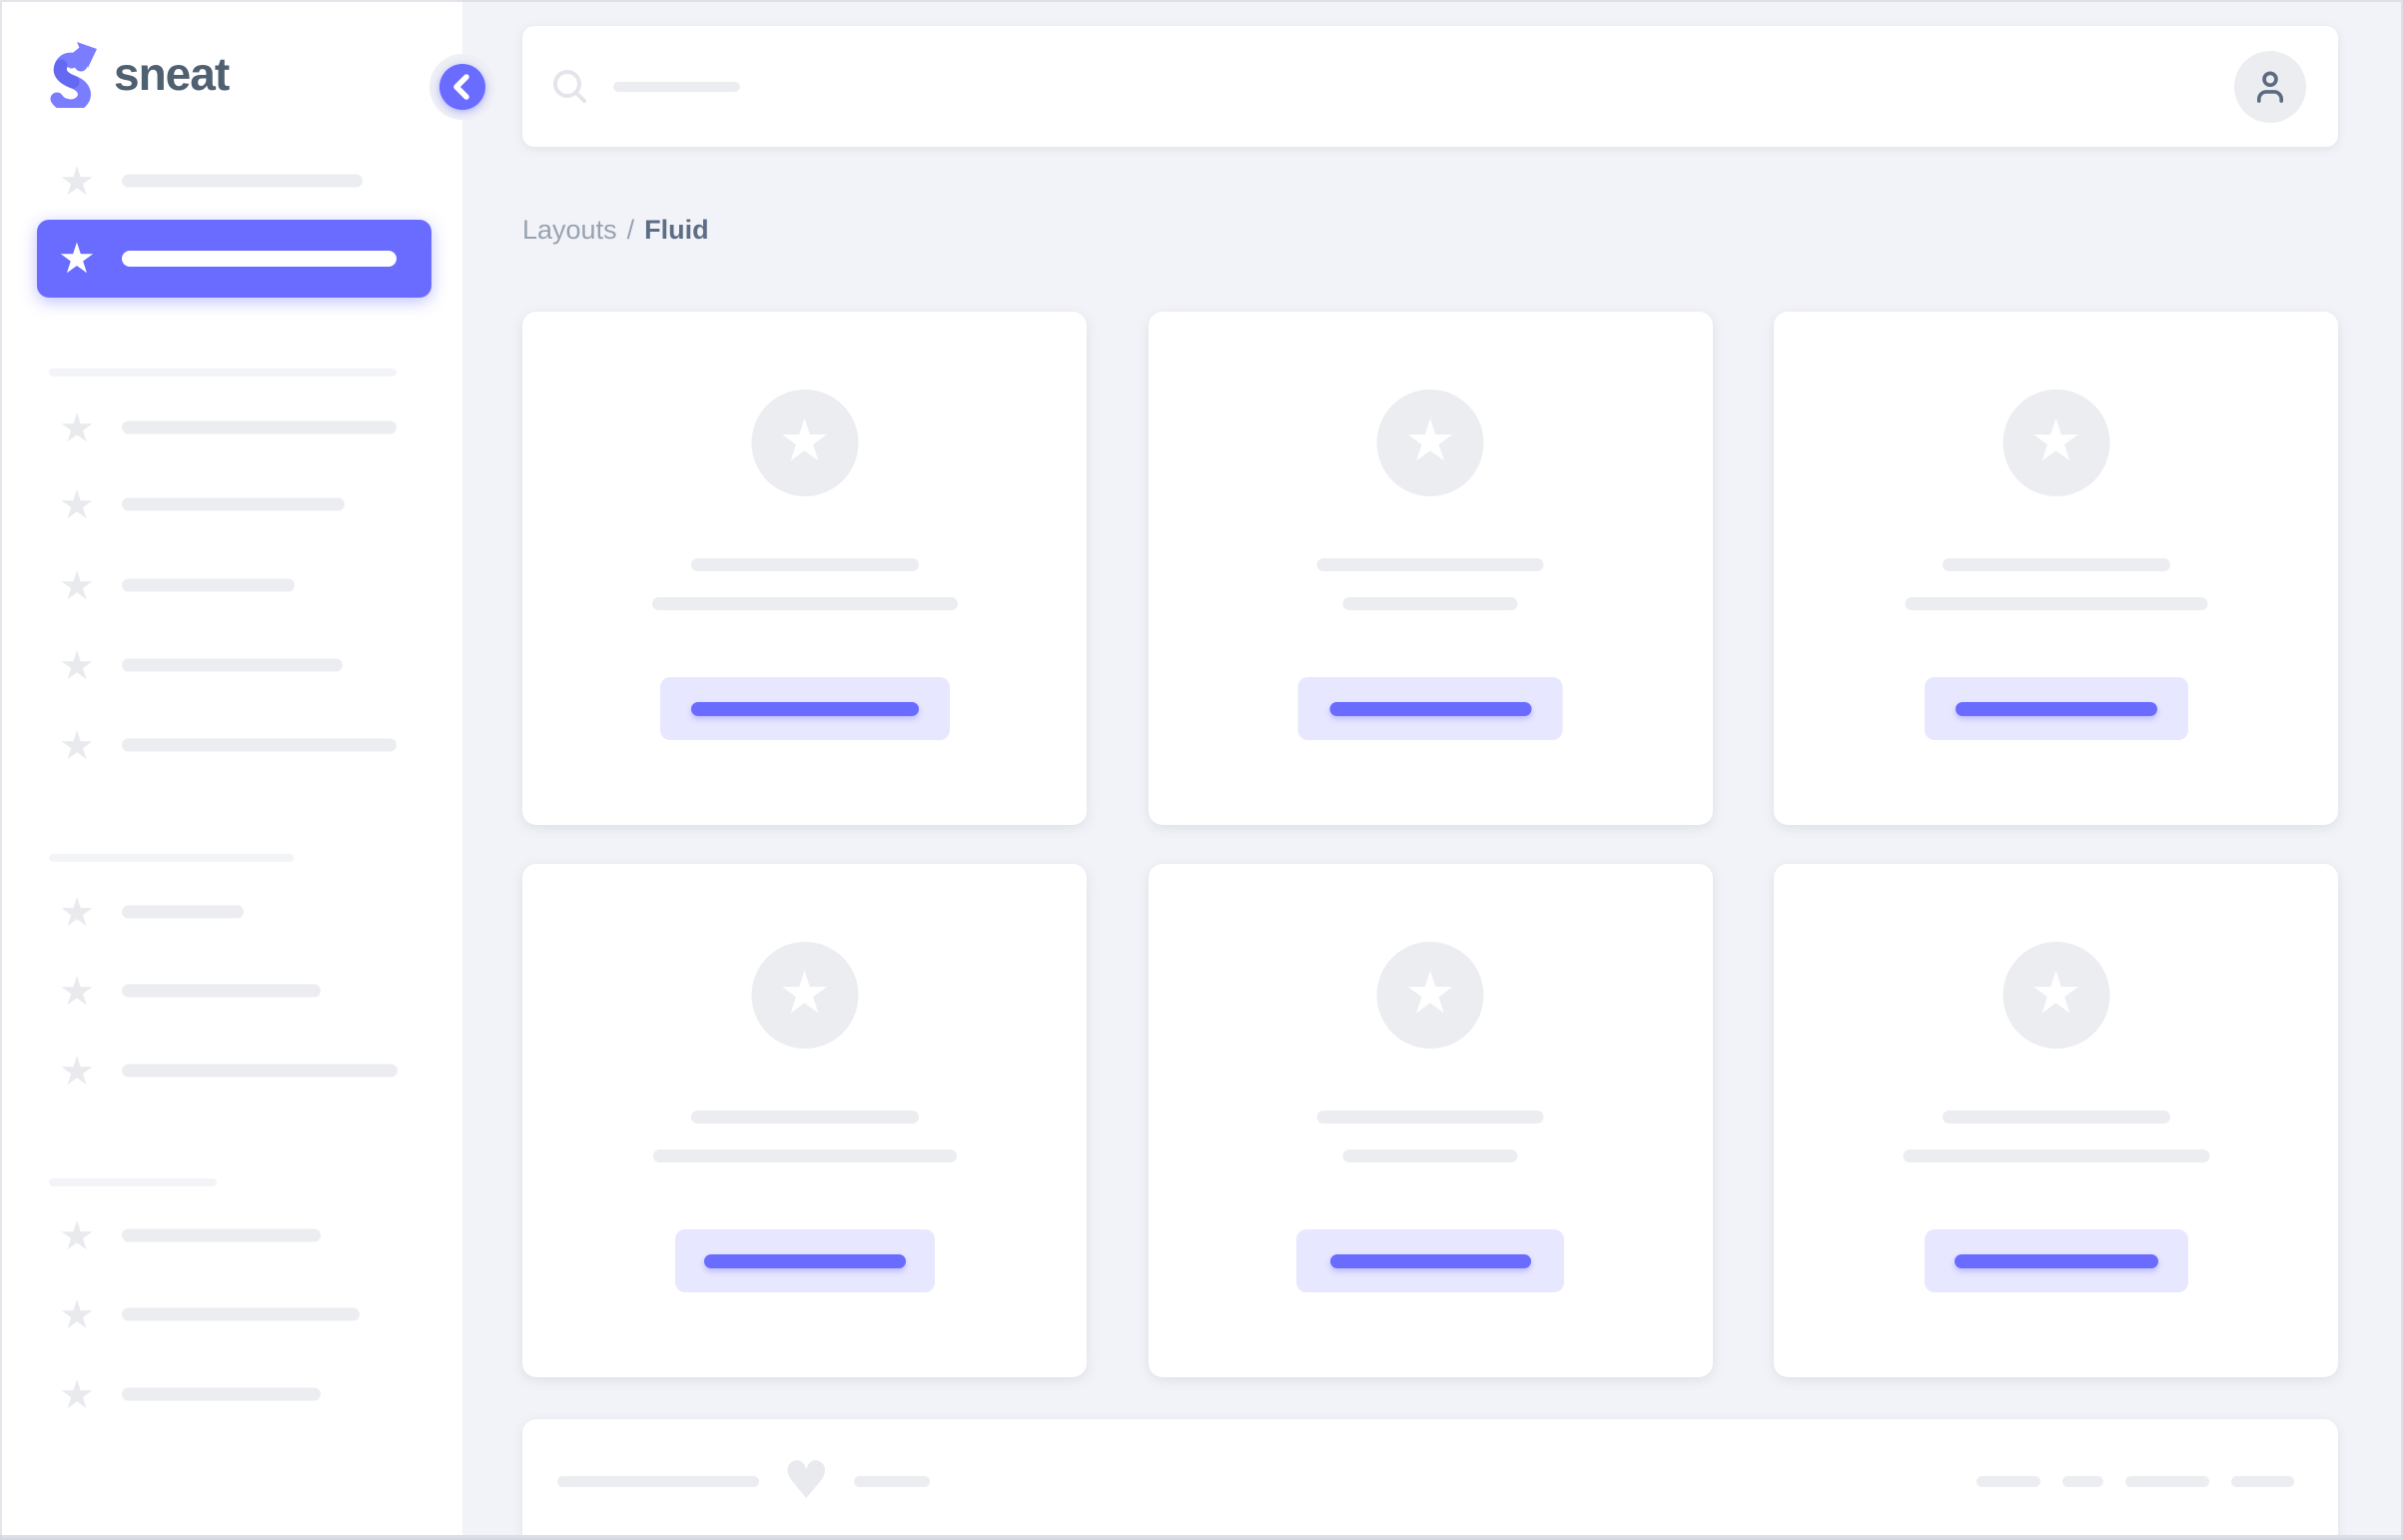 The width and height of the screenshot is (2403, 1540). I want to click on breadcrumb-parent: Layouts, so click(569, 230).